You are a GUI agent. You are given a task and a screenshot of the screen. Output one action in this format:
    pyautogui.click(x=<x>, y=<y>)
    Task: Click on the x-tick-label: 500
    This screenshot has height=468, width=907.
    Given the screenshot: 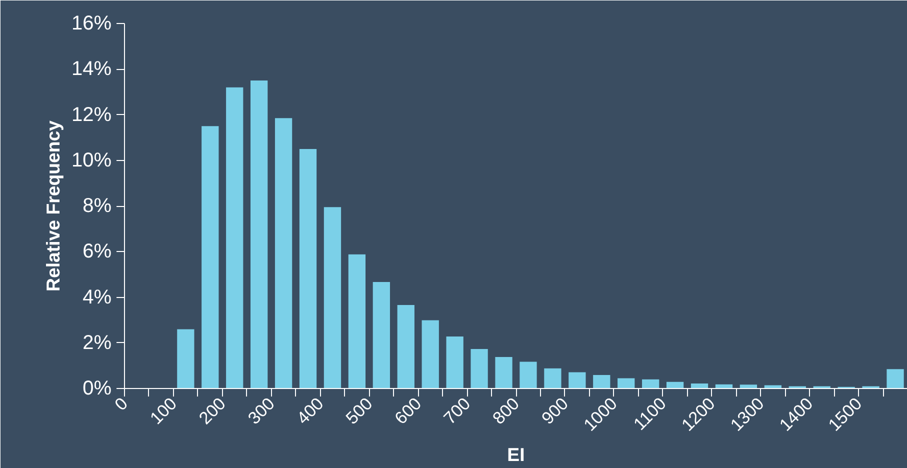 What is the action you would take?
    pyautogui.click(x=359, y=410)
    